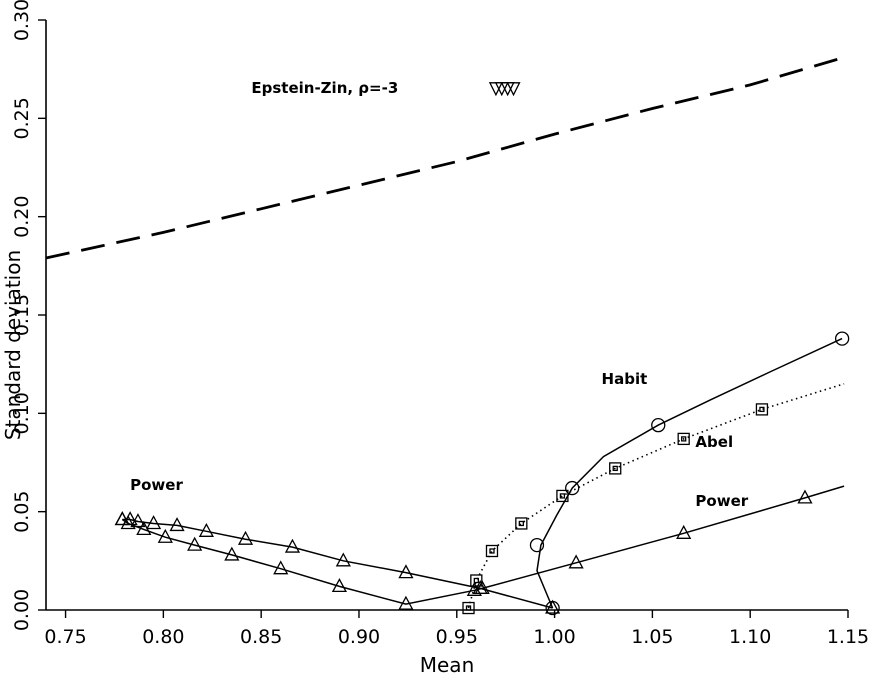 Image resolution: width=875 pixels, height=680 pixels. I want to click on x-tick-label: 0.90, so click(359, 637).